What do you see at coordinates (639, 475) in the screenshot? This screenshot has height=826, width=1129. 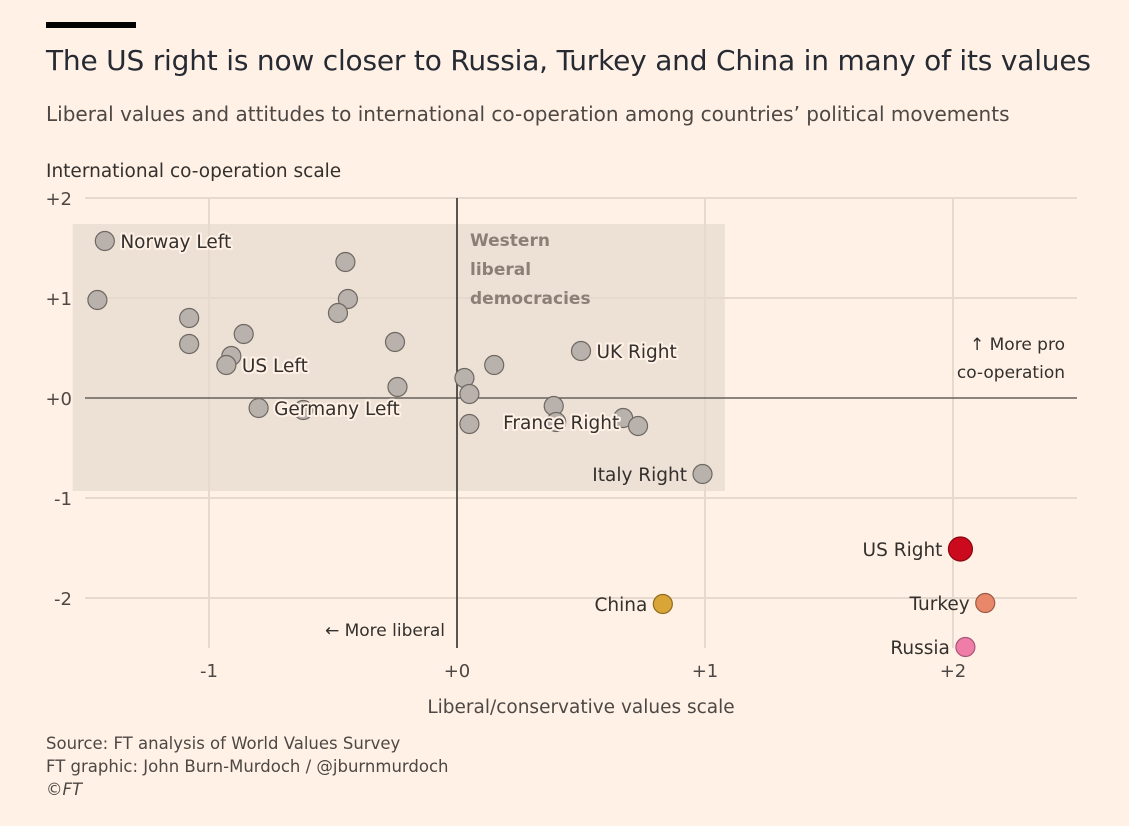 I see `point-label: Italy Right` at bounding box center [639, 475].